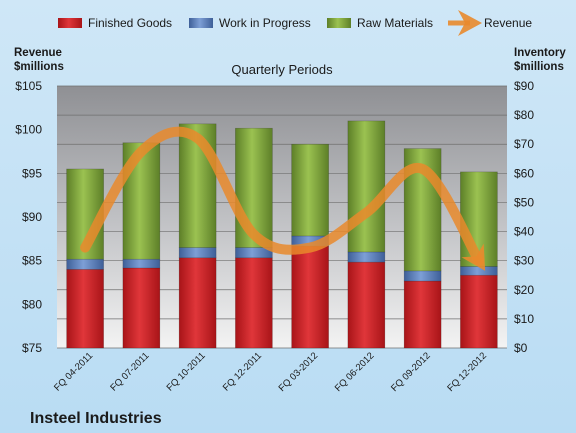  What do you see at coordinates (339, 23) in the screenshot?
I see `legend-swatch-raw-materials` at bounding box center [339, 23].